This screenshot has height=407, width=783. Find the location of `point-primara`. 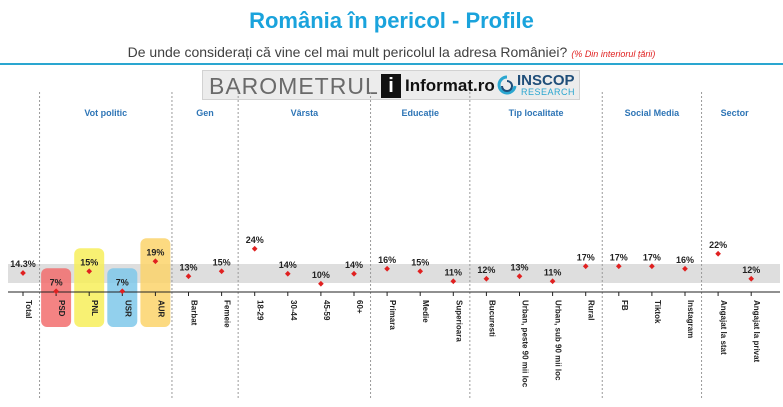

point-primara is located at coordinates (387, 268).